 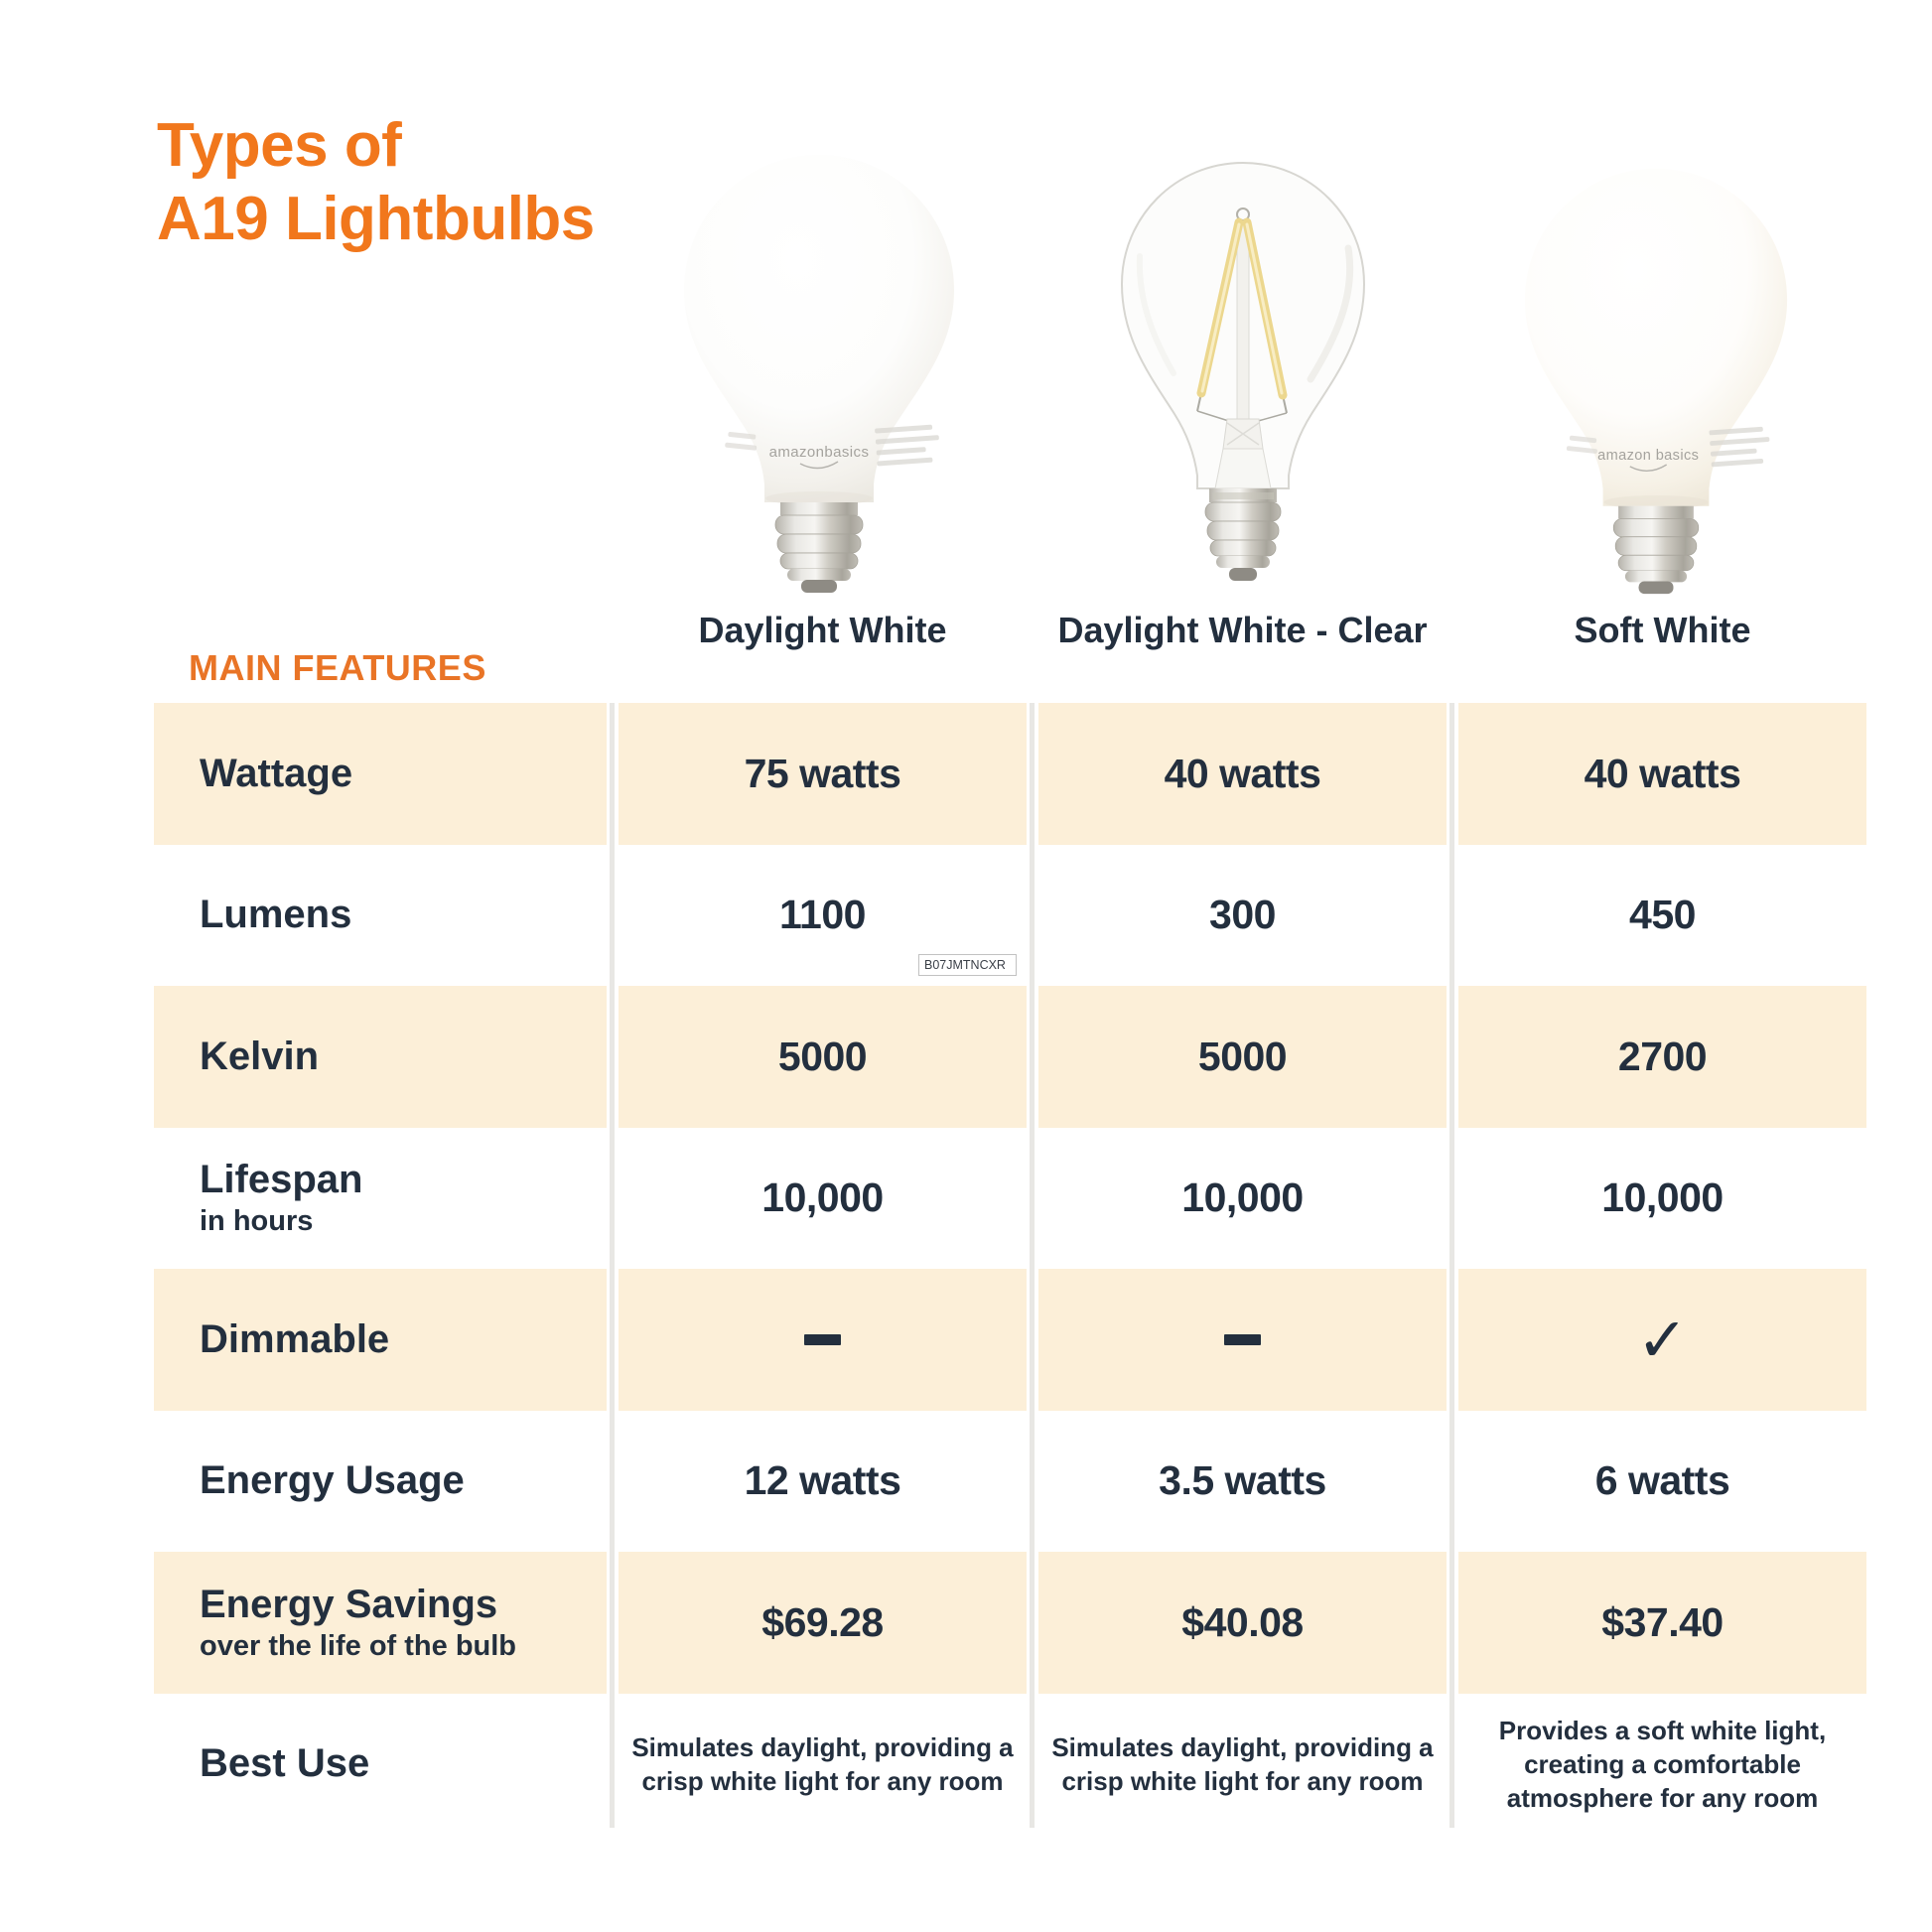 What do you see at coordinates (381, 1199) in the screenshot?
I see `row-label-cell: Lifespan in hours` at bounding box center [381, 1199].